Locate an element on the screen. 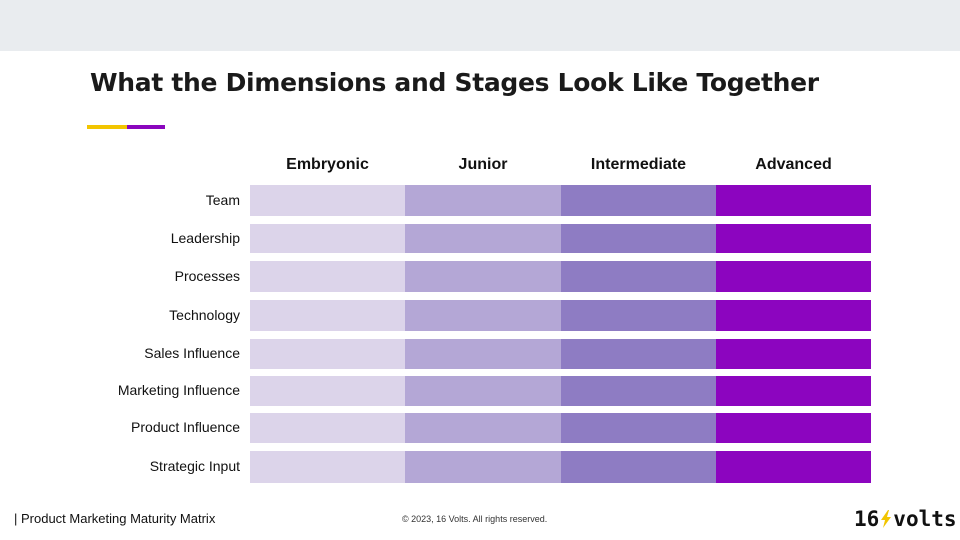  lightning-bolt-icon is located at coordinates (886, 519).